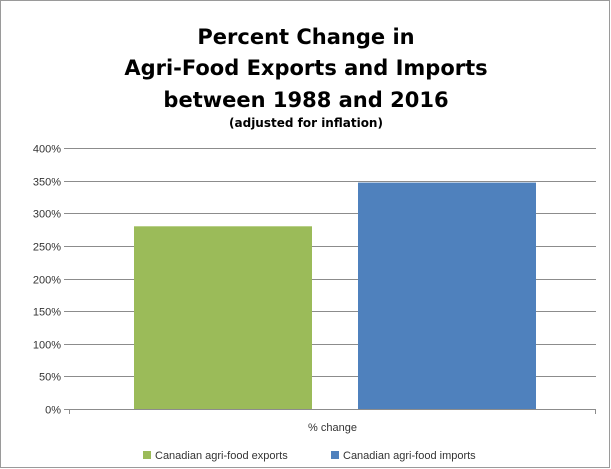 This screenshot has width=611, height=469. I want to click on chart-title-line-3: between 1988 and 2016, so click(305, 100).